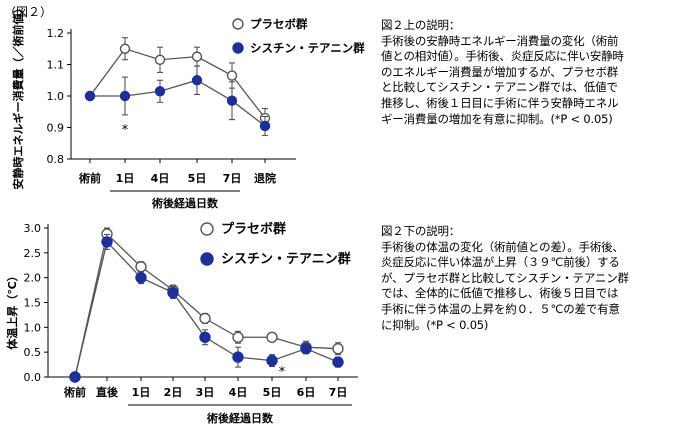  What do you see at coordinates (12, 309) in the screenshot?
I see `y-axis-title: 体温上昇（℃）` at bounding box center [12, 309].